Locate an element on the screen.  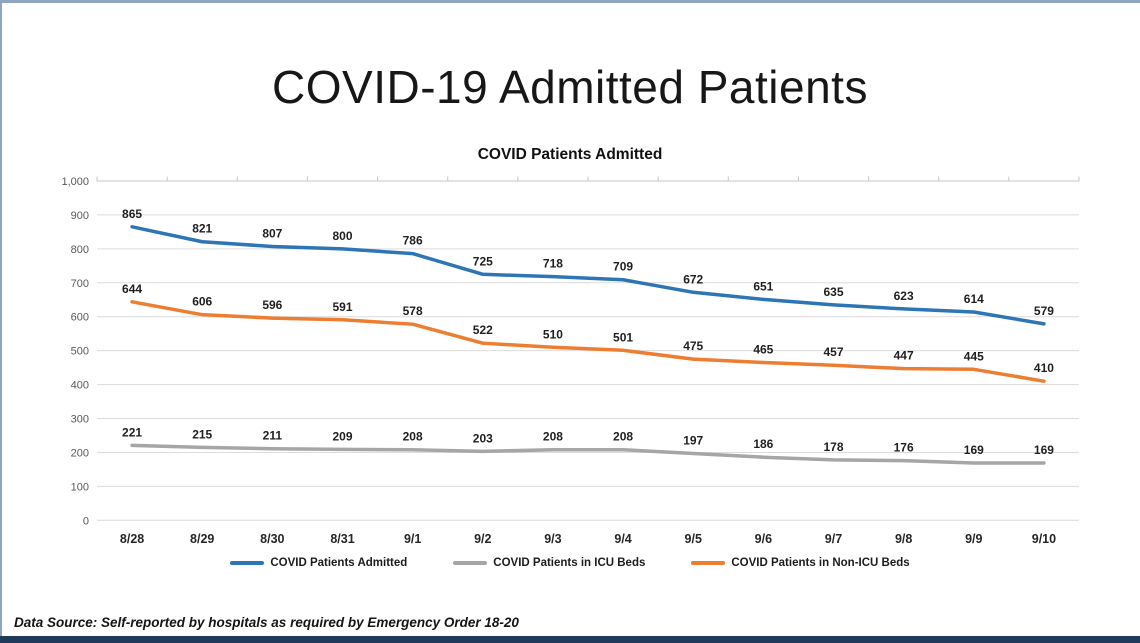
x-axis-label: 9/10 is located at coordinates (1044, 539).